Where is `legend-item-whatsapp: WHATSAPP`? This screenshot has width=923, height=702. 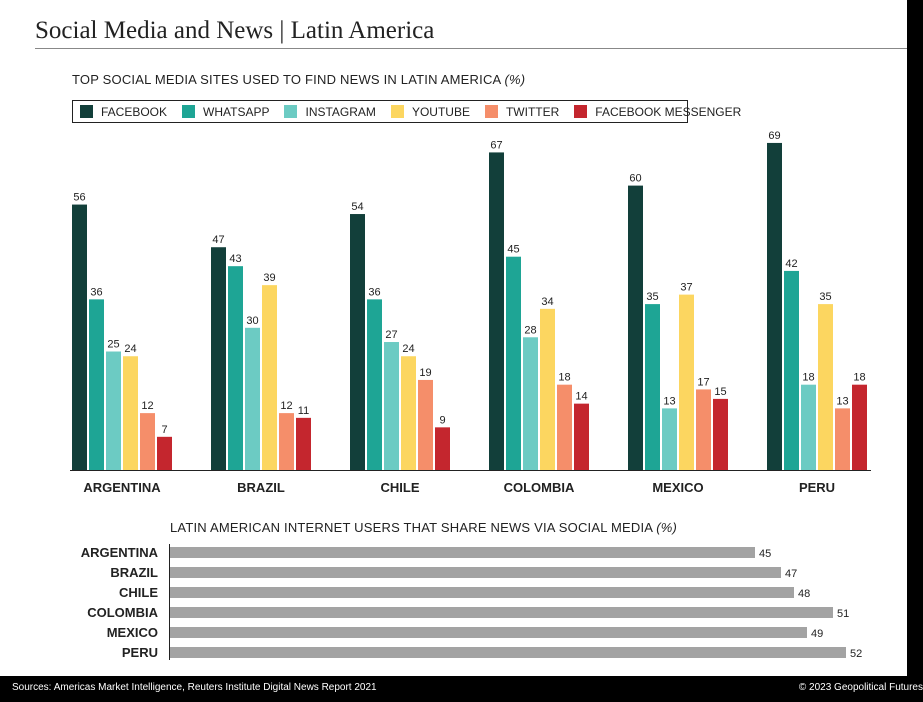 legend-item-whatsapp: WHATSAPP is located at coordinates (225, 112).